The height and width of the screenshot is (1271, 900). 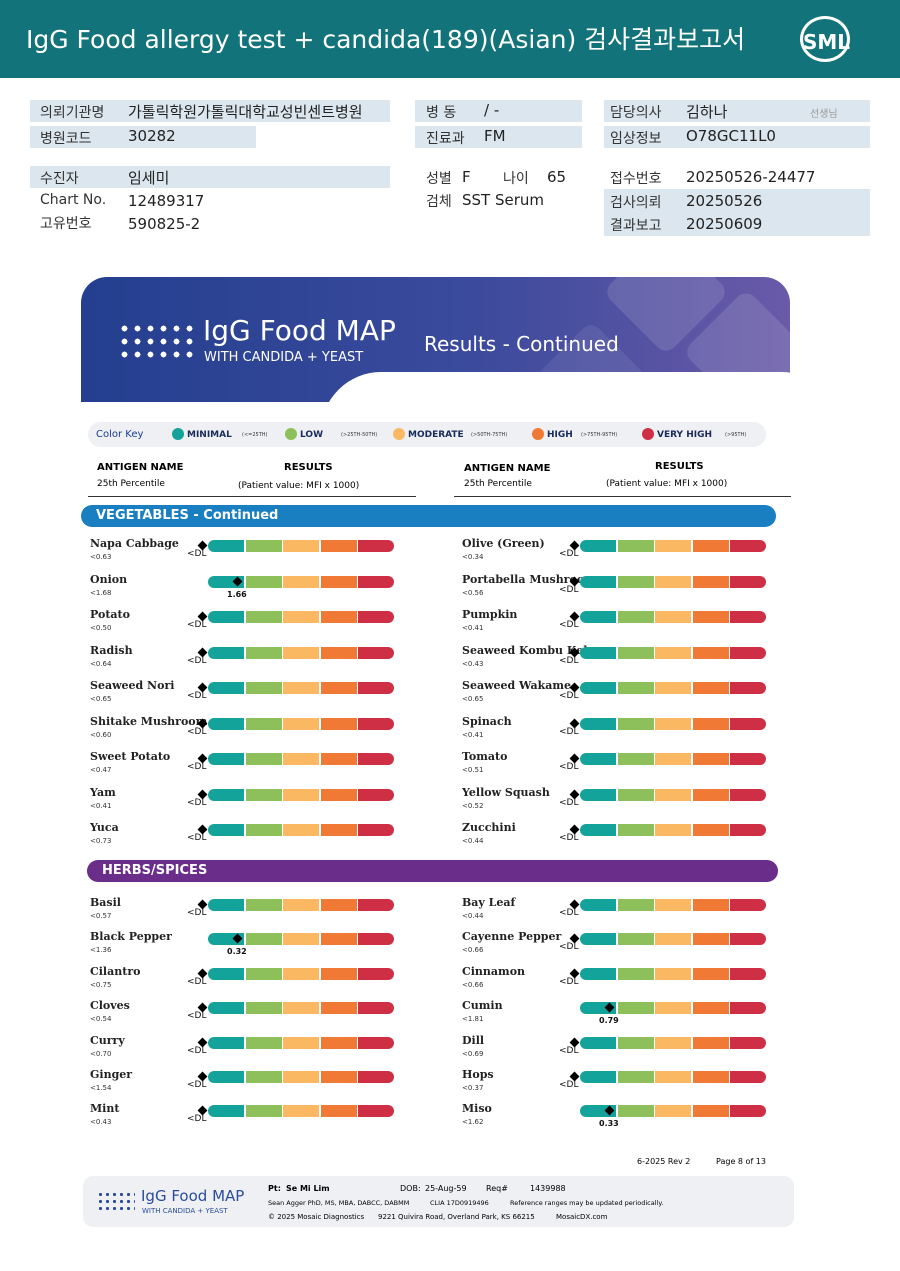 What do you see at coordinates (435, 339) in the screenshot?
I see `banner` at bounding box center [435, 339].